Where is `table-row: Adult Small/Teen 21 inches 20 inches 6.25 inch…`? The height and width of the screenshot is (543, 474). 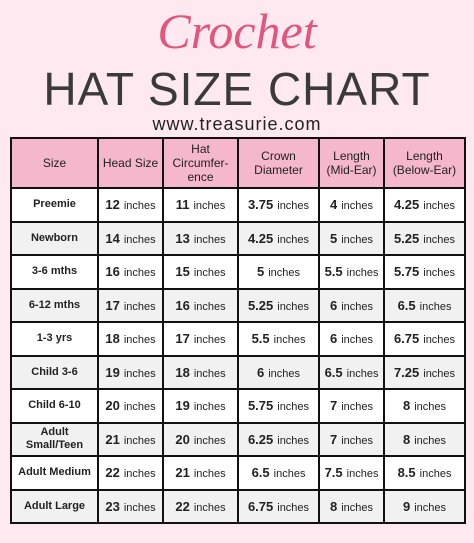 table-row: Adult Small/Teen 21 inches 20 inches 6.25 inch… is located at coordinates (238, 439).